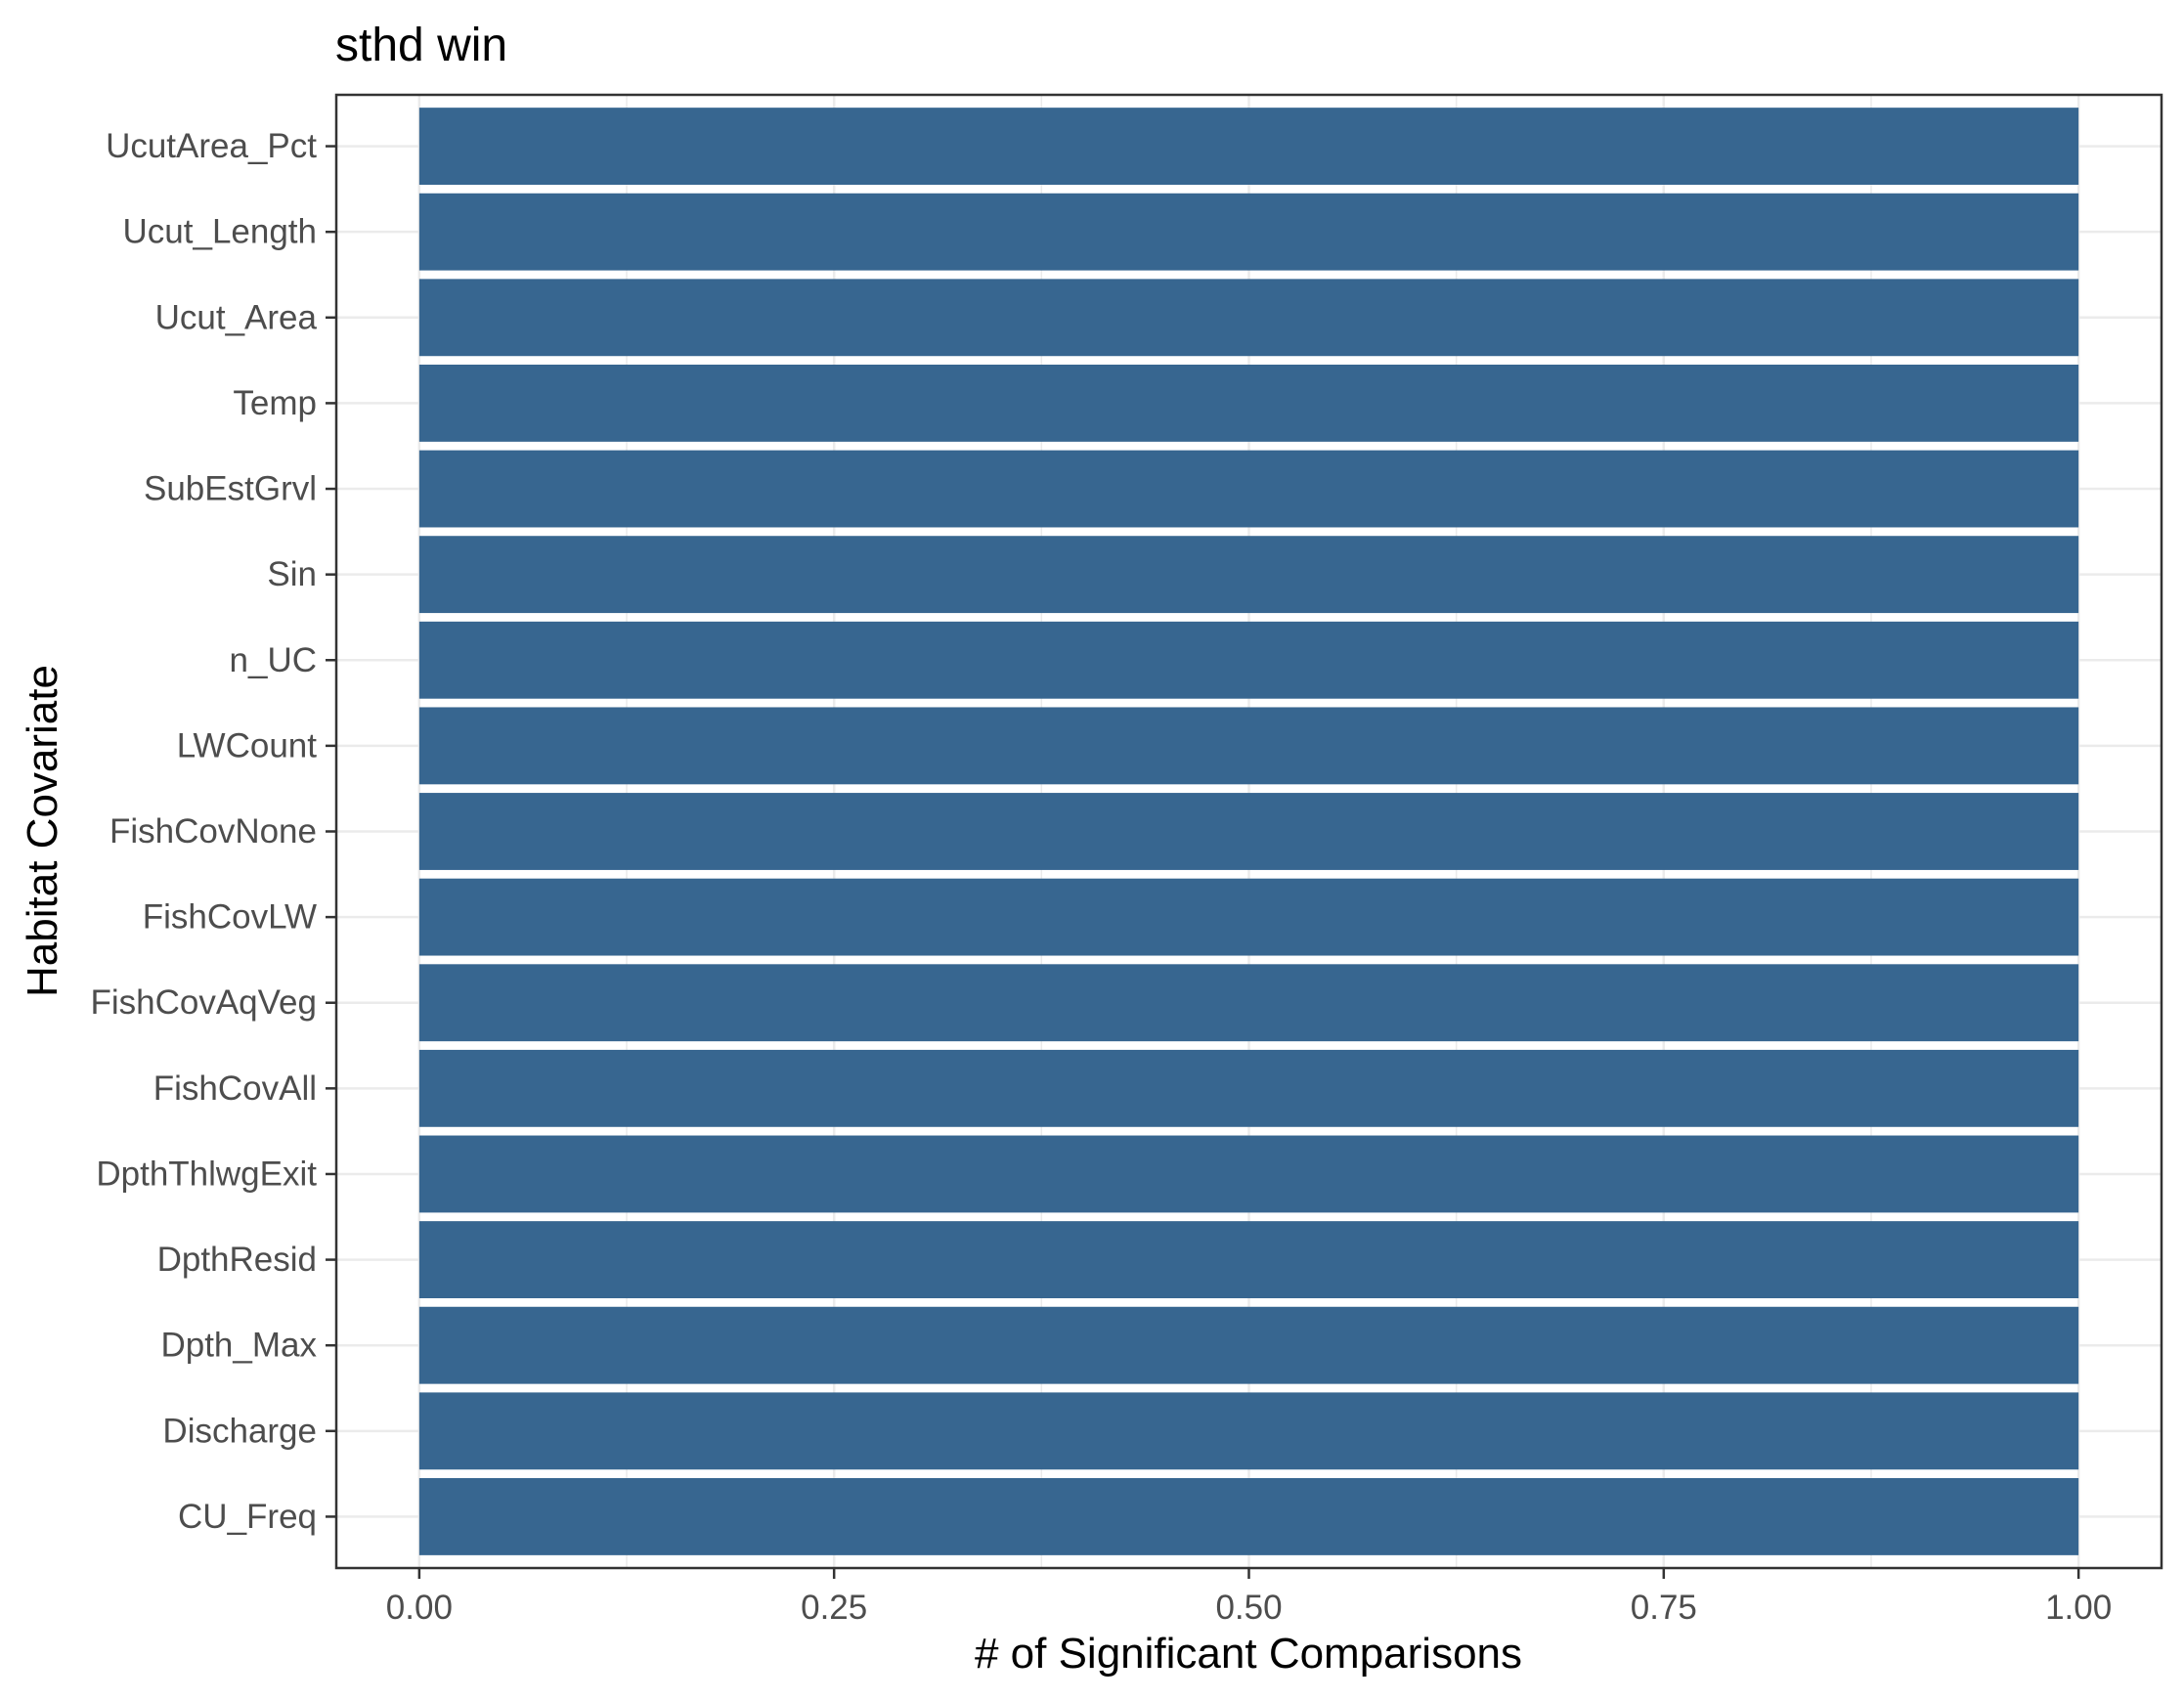  I want to click on x-tick-label: 0.25, so click(834, 1608).